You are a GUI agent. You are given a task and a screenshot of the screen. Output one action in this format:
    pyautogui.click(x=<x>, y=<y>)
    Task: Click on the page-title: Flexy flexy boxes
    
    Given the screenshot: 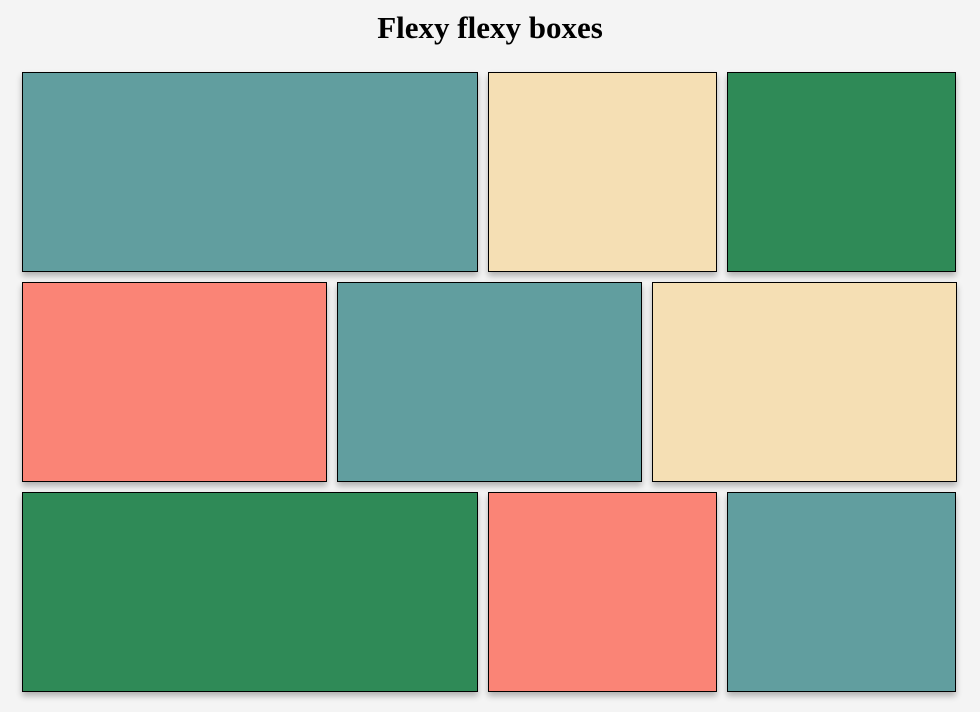 What is the action you would take?
    pyautogui.click(x=490, y=27)
    